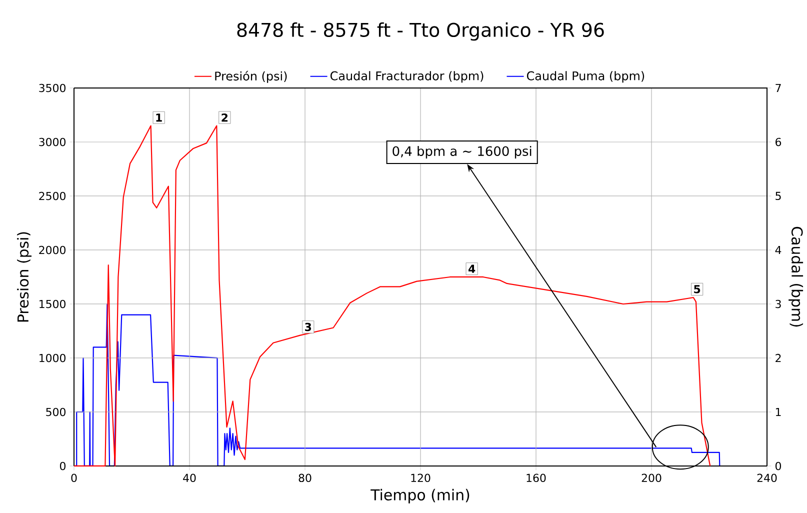 This screenshot has width=807, height=513. I want to click on y-tick-label: 500, so click(56, 412).